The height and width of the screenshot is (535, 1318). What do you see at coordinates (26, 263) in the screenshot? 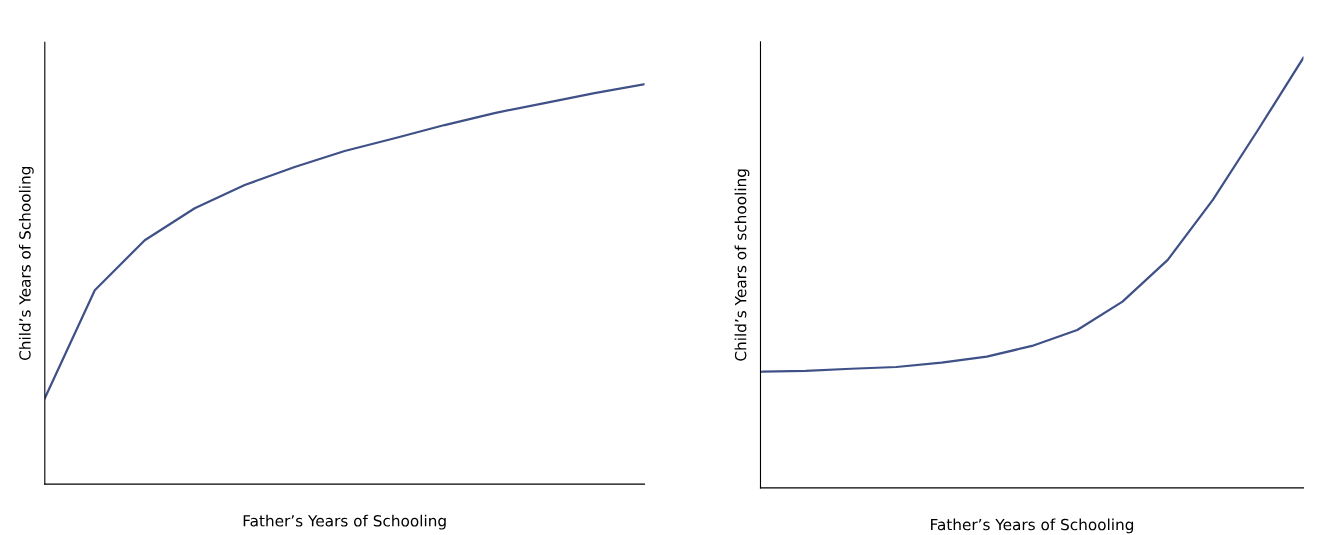
I see `y-axis-title: Child’s Years of Schooling` at bounding box center [26, 263].